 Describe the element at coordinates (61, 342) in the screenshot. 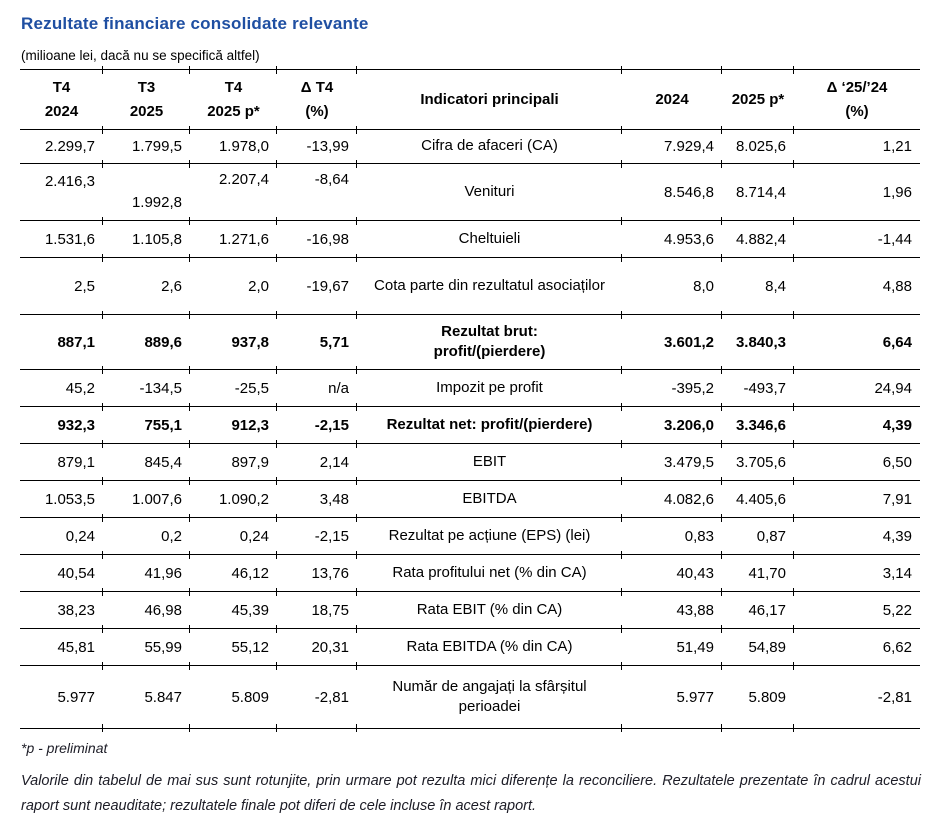

I see `table-cell: 887,1` at that location.